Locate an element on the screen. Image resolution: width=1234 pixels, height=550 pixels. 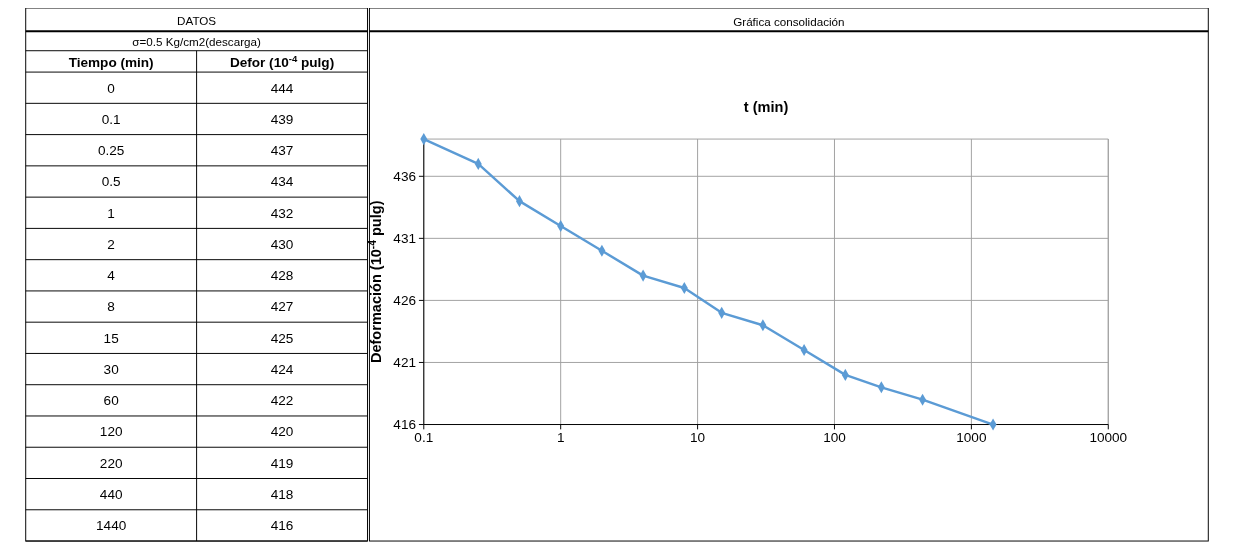
data-label: 420 is located at coordinates (282, 432).